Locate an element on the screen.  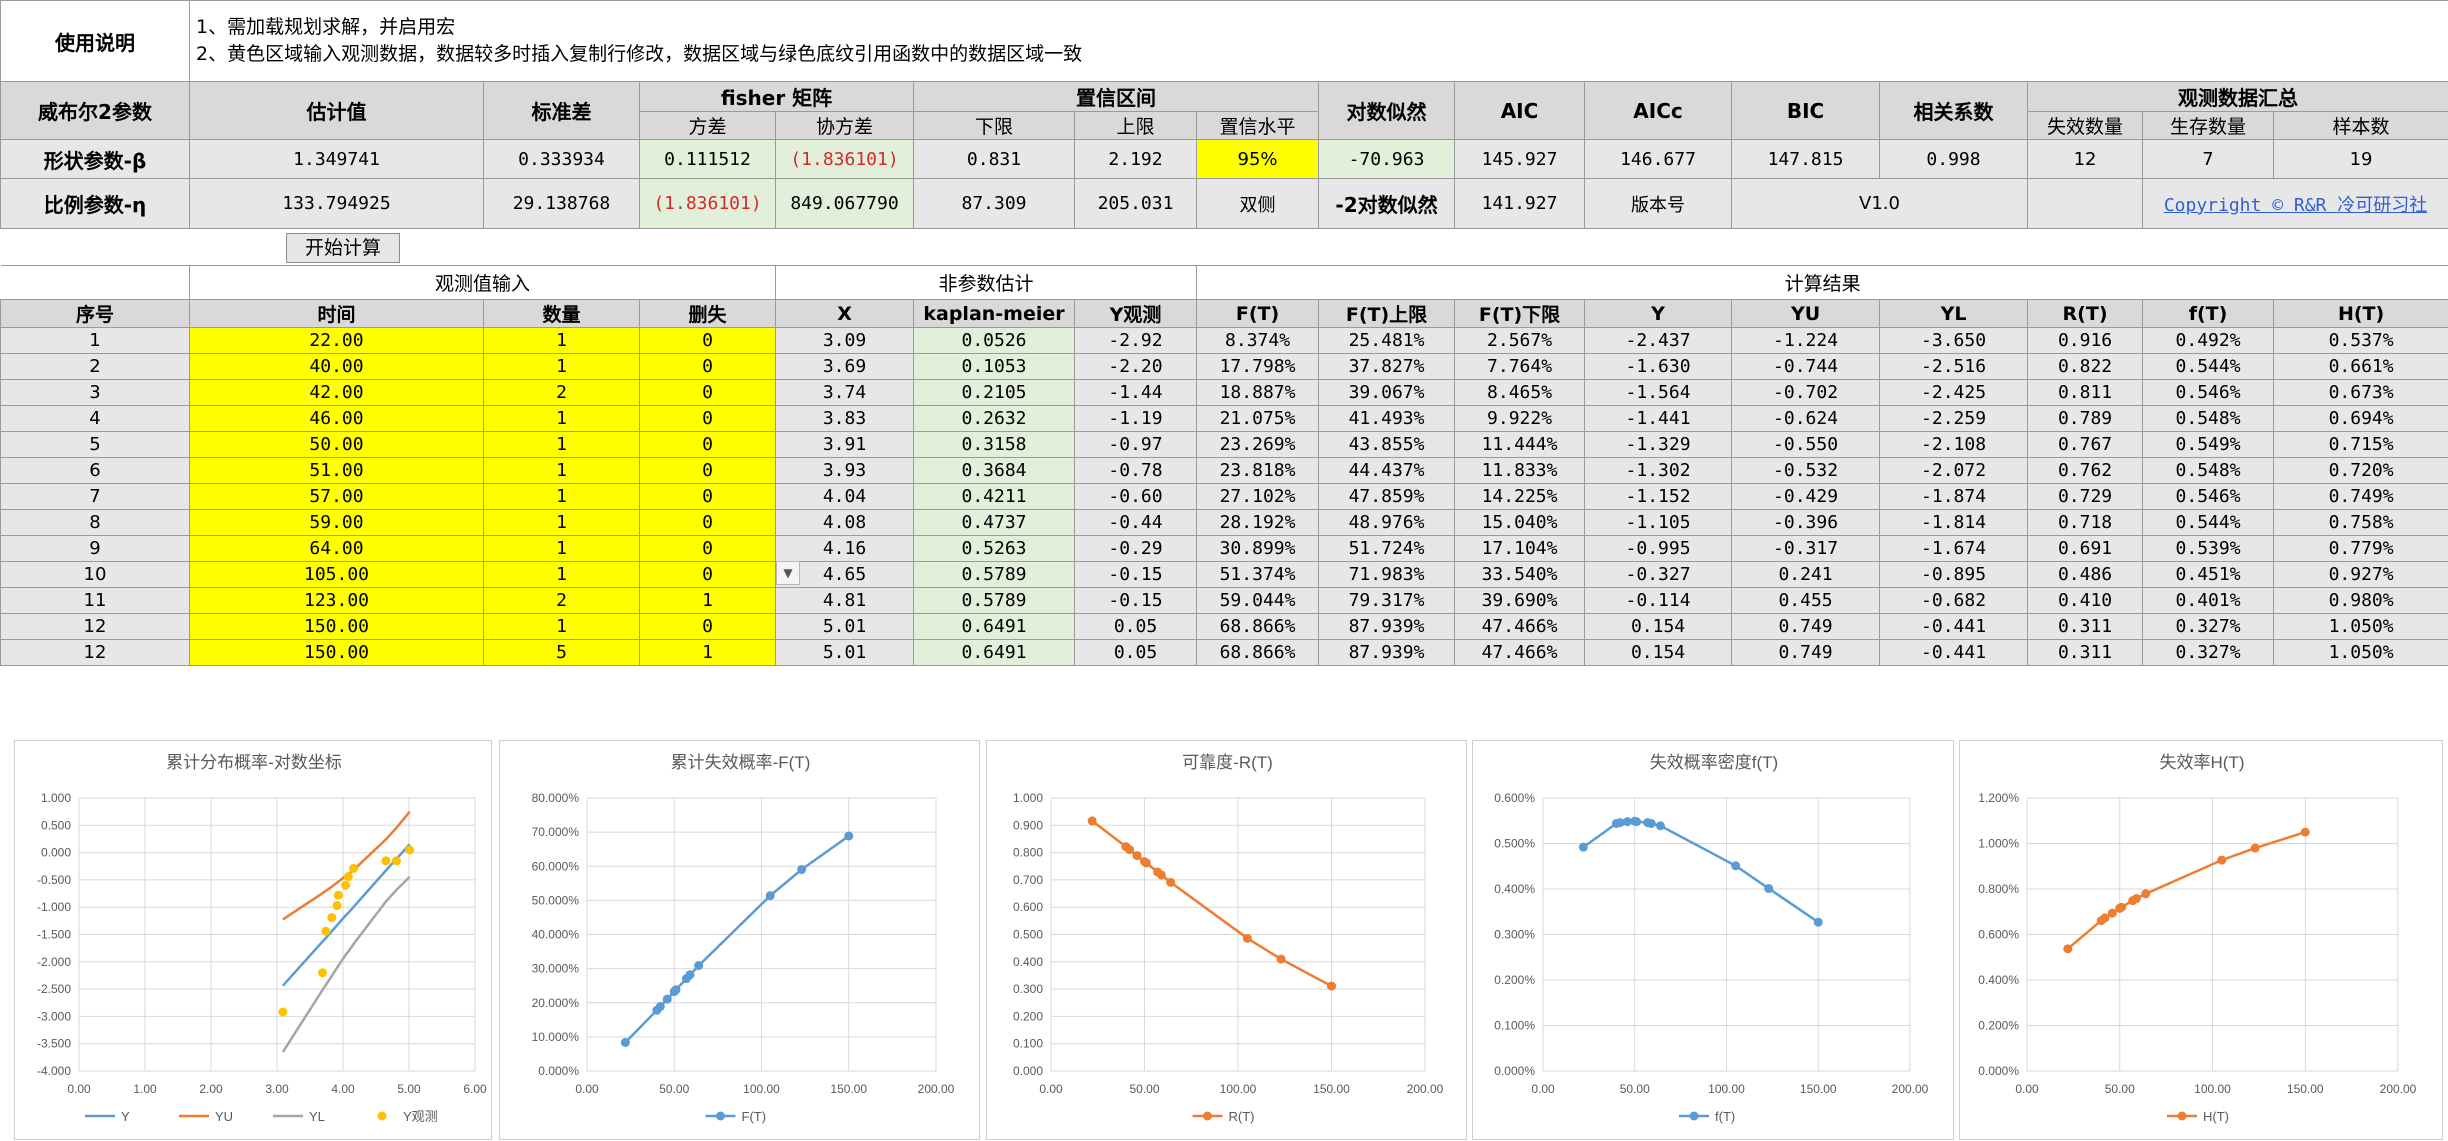
cell-时间: 40.00 is located at coordinates (337, 367).